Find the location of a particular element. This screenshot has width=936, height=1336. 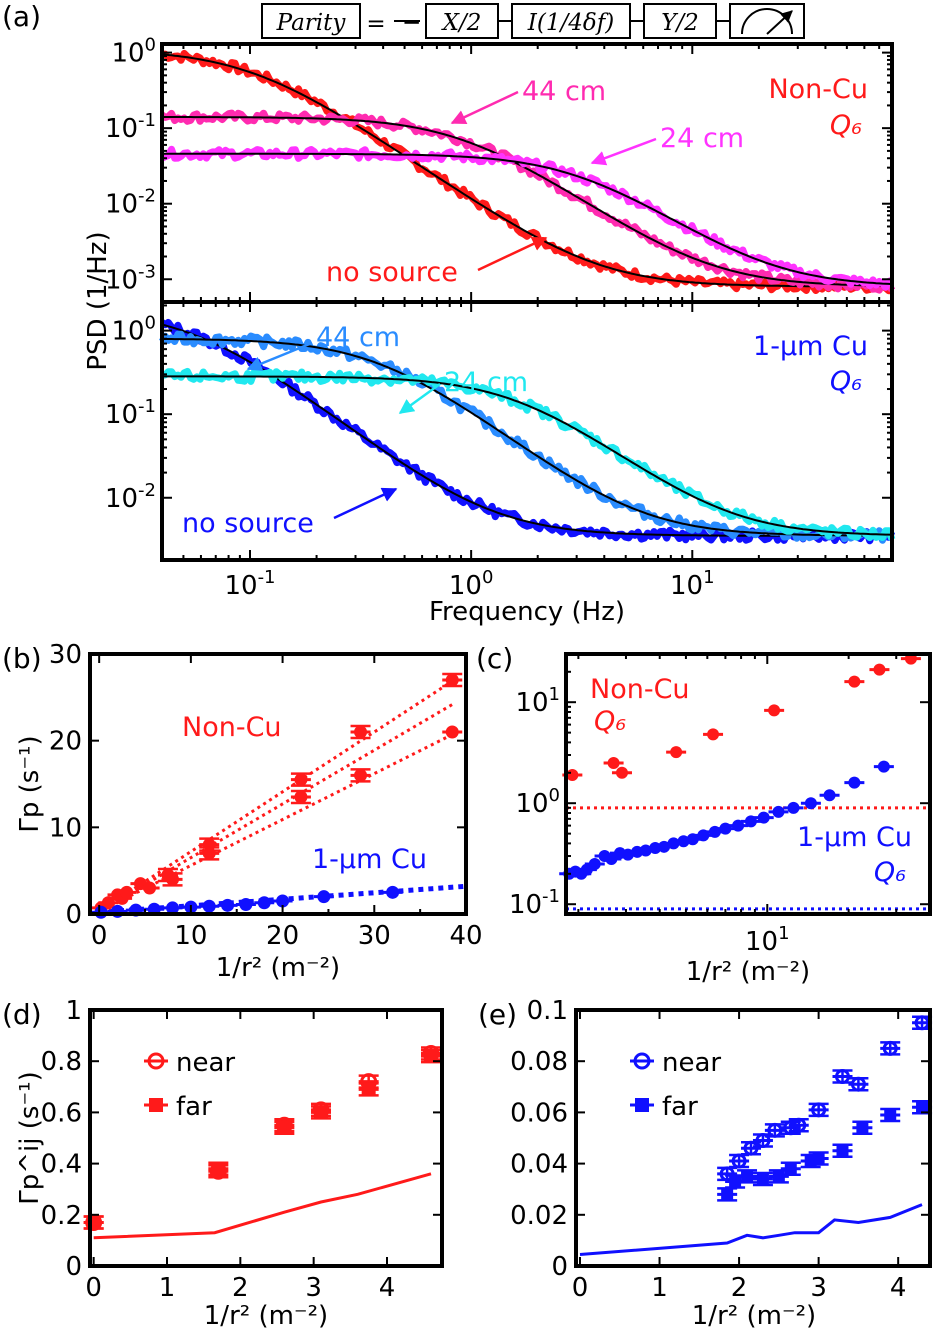

panel-d-ylabel: Γp^ij (s⁻¹) is located at coordinates (30, 1137).